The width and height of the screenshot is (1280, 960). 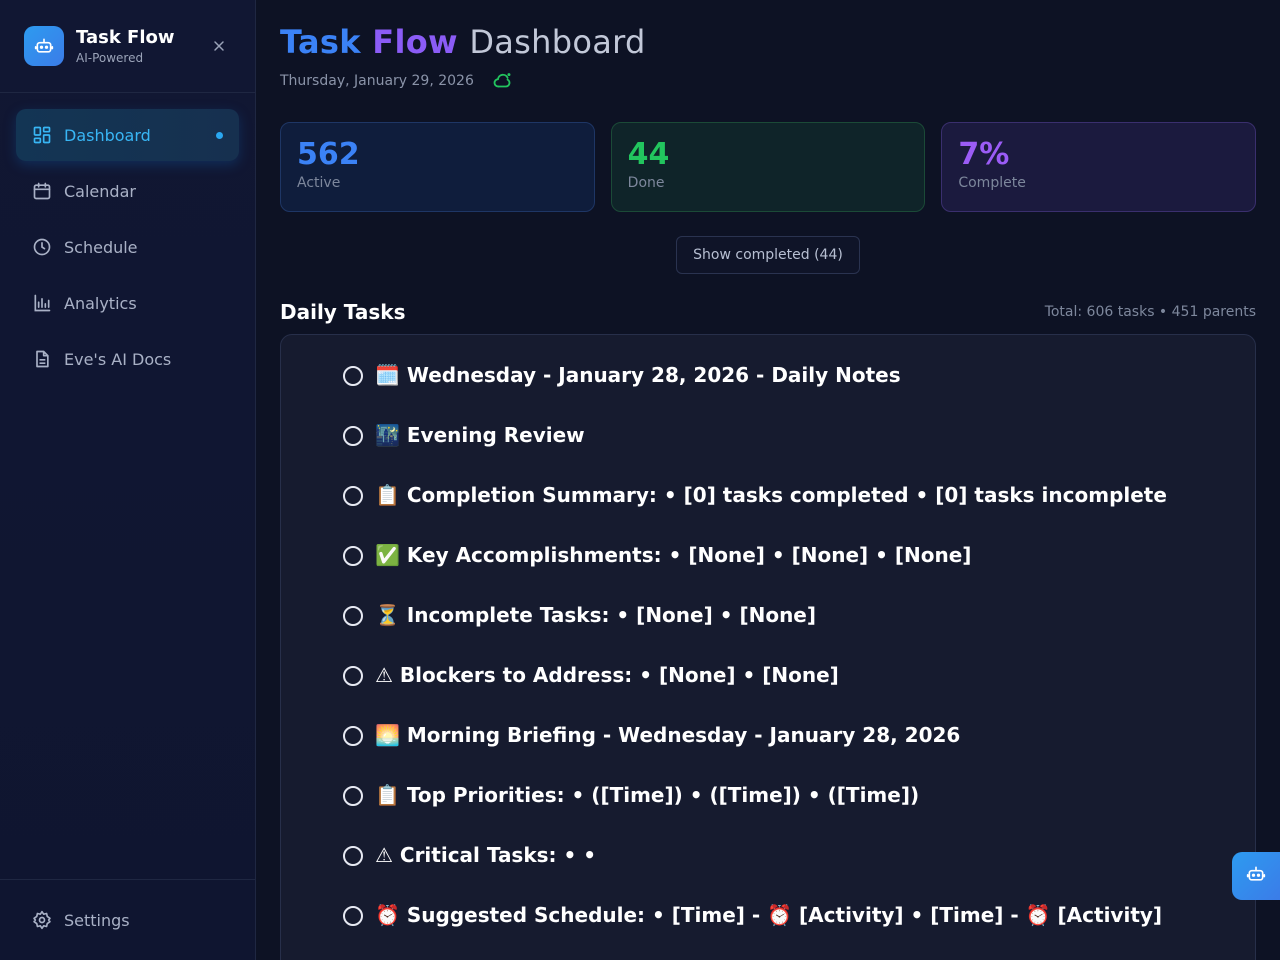 I want to click on document-icon, so click(x=42, y=359).